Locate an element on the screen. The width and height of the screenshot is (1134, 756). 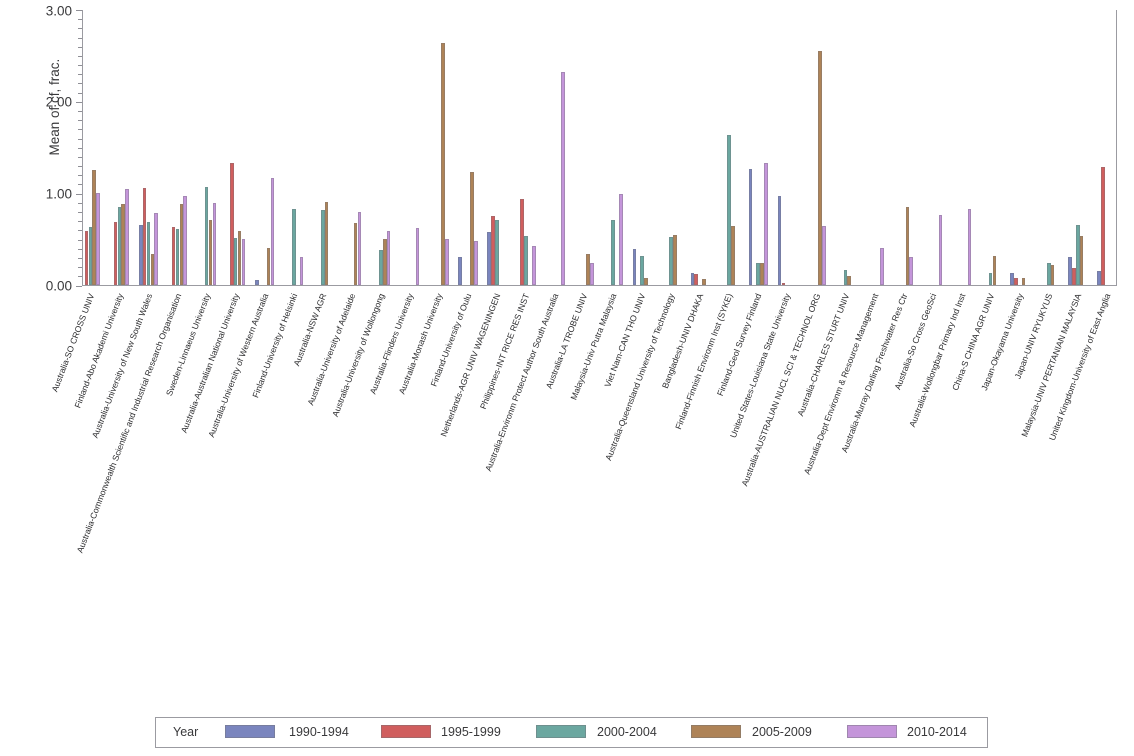
plot-right-border is located at coordinates (1116, 148).